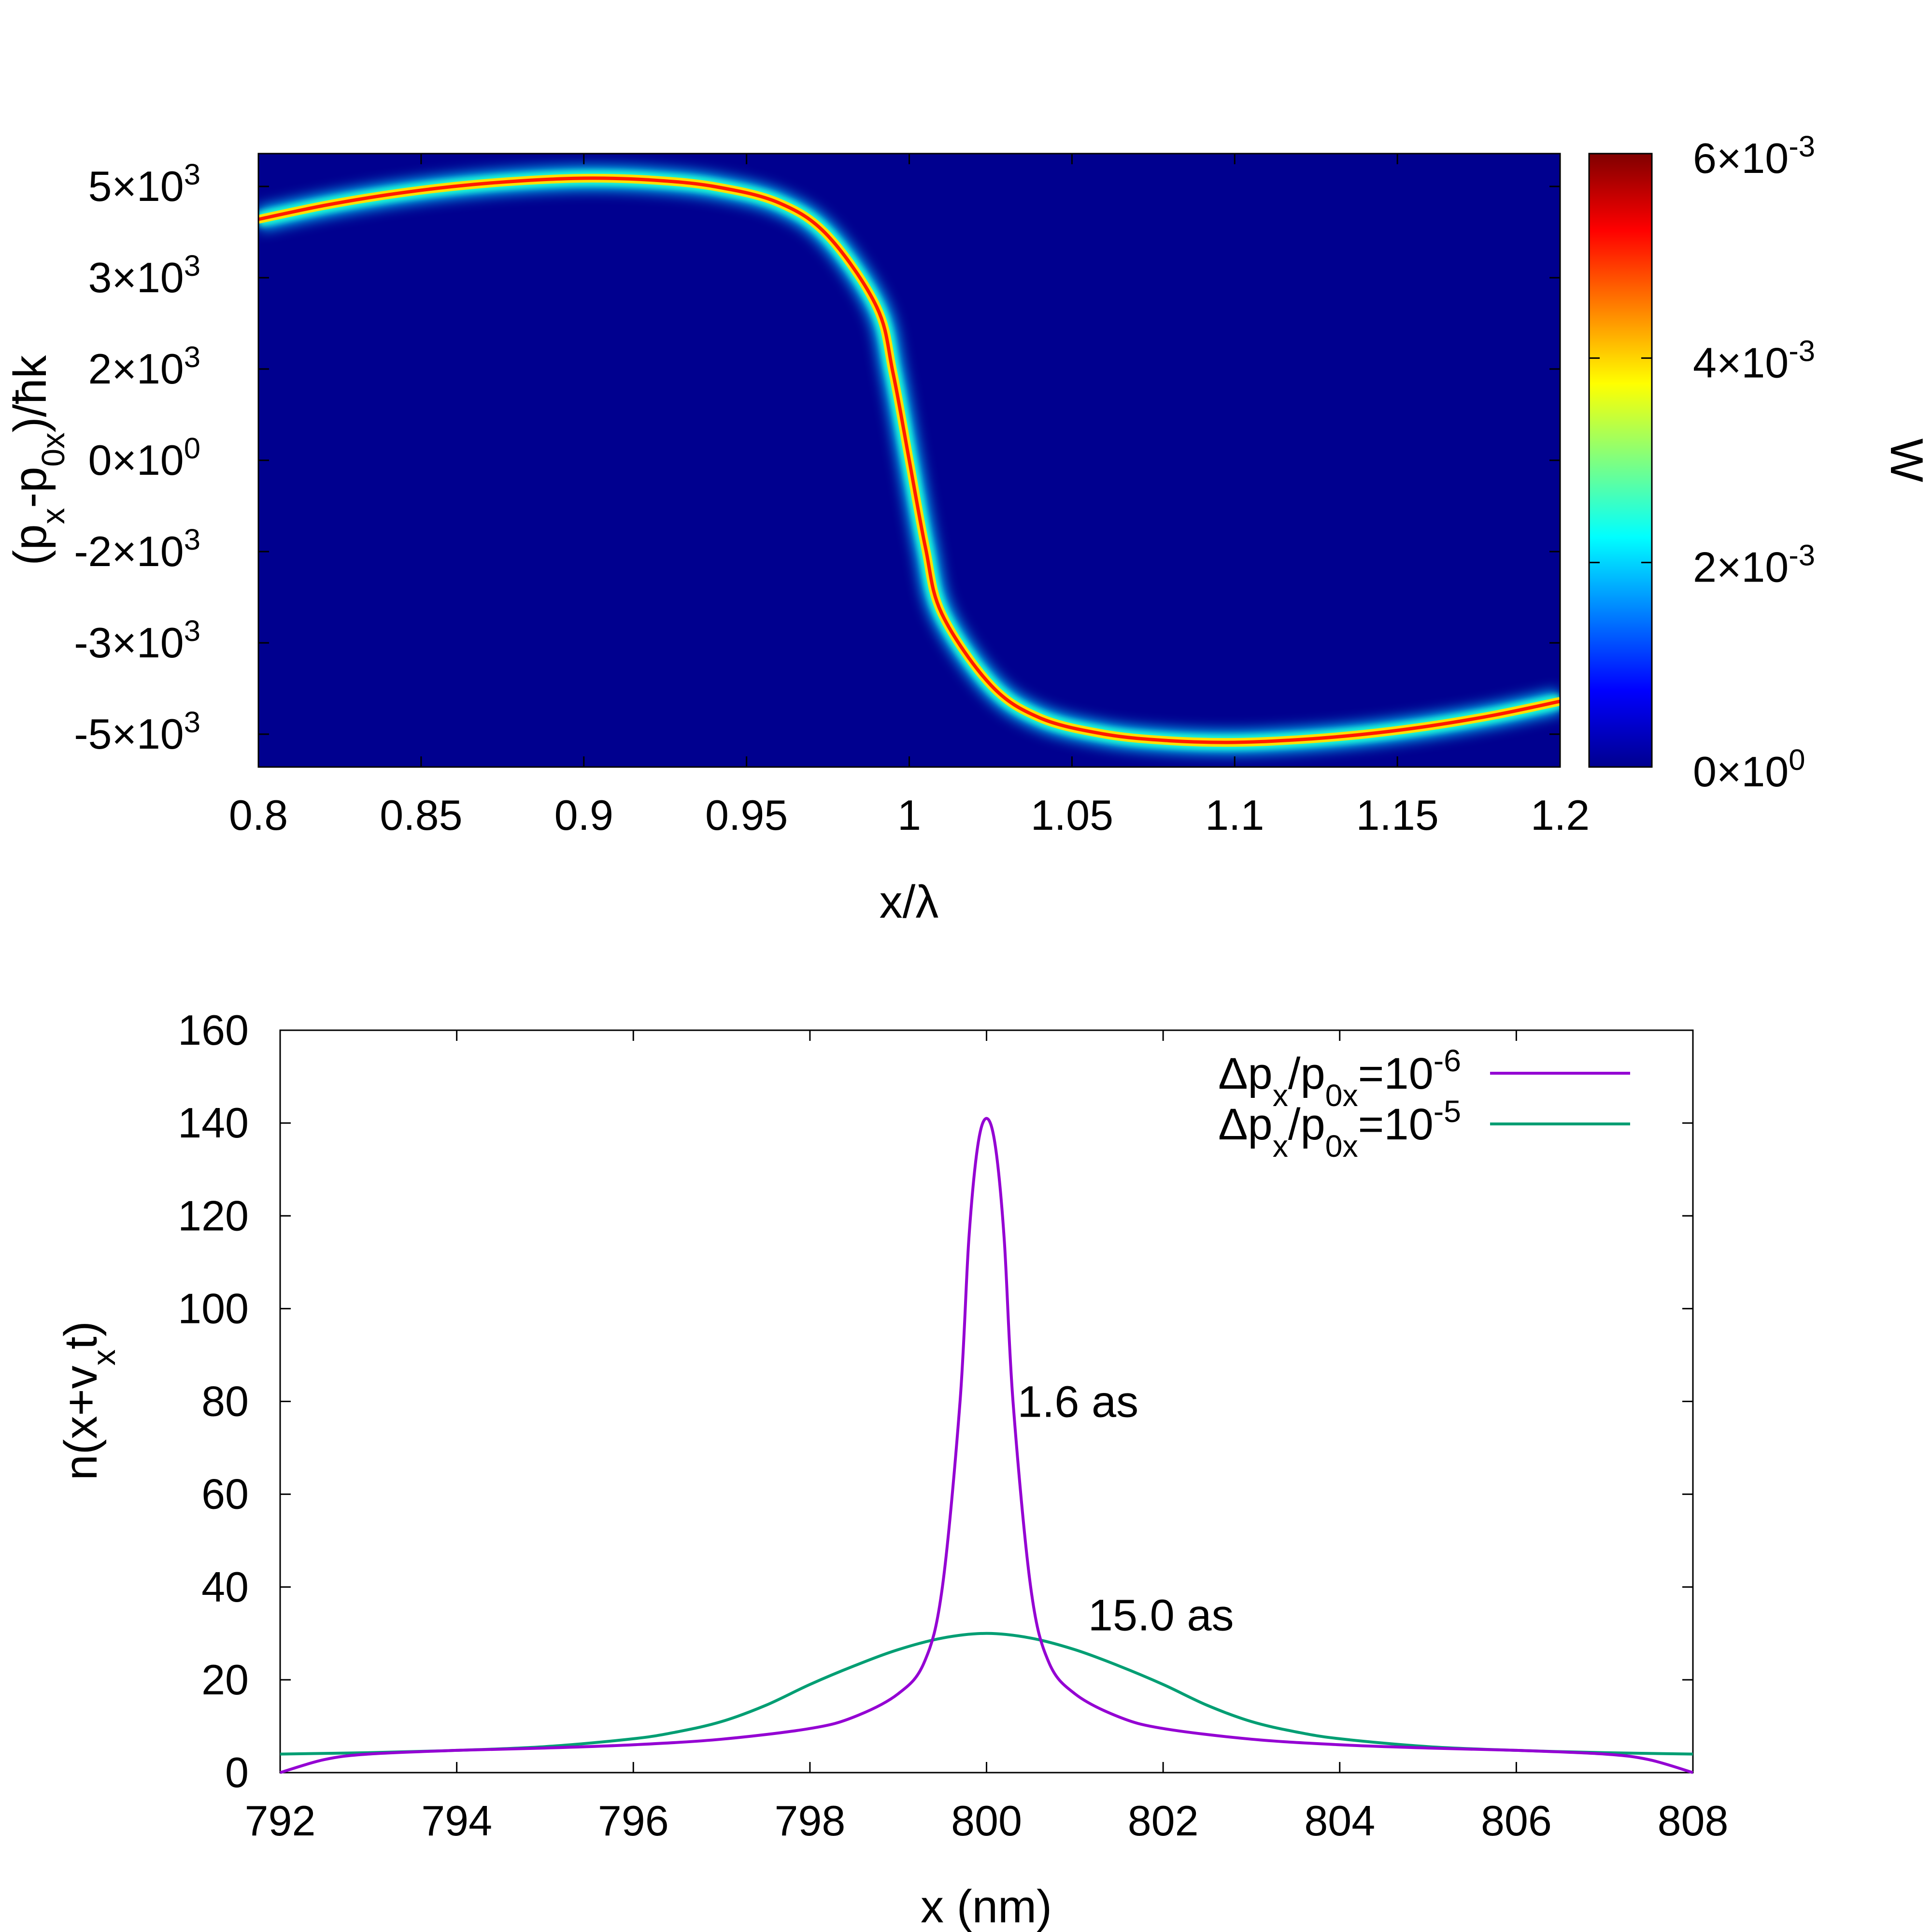  What do you see at coordinates (986, 1821) in the screenshot?
I see `line-chart-x-tick-label: 800` at bounding box center [986, 1821].